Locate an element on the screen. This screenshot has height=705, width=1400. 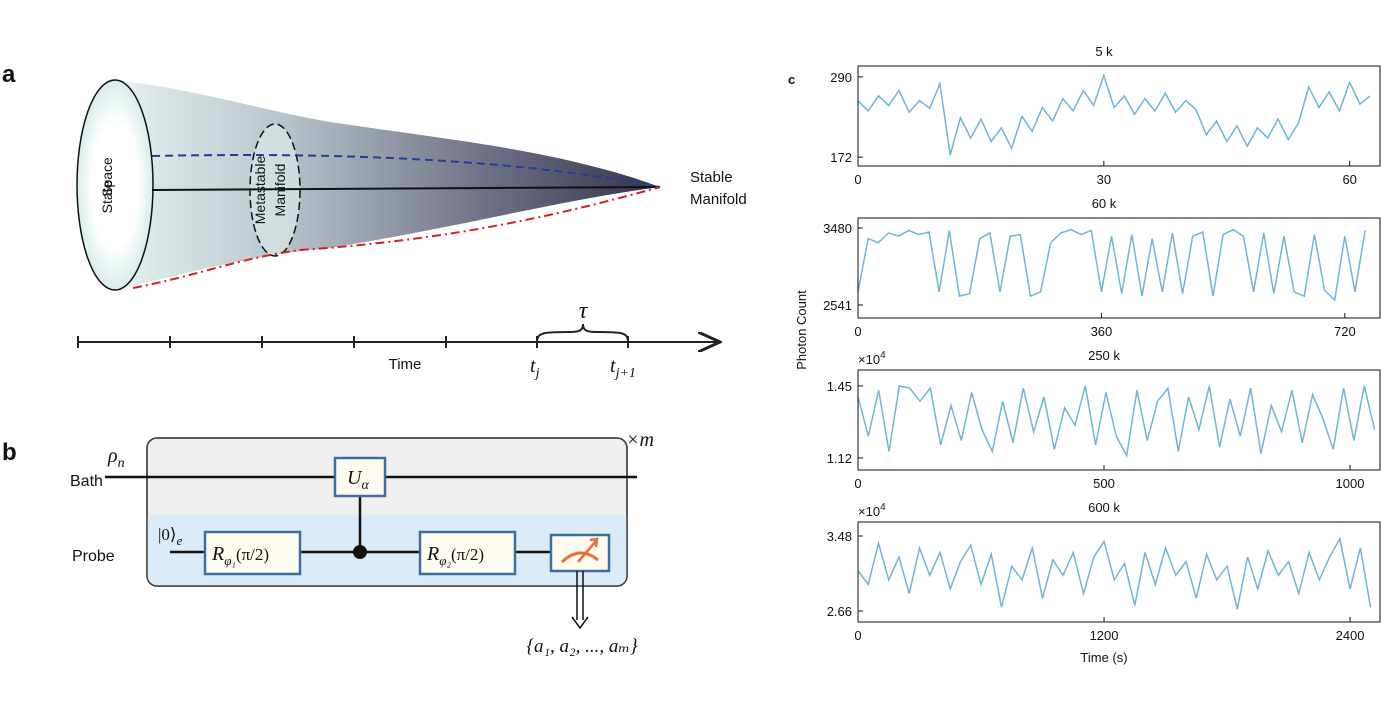
x-tick-label: 1000 is located at coordinates (1350, 483).